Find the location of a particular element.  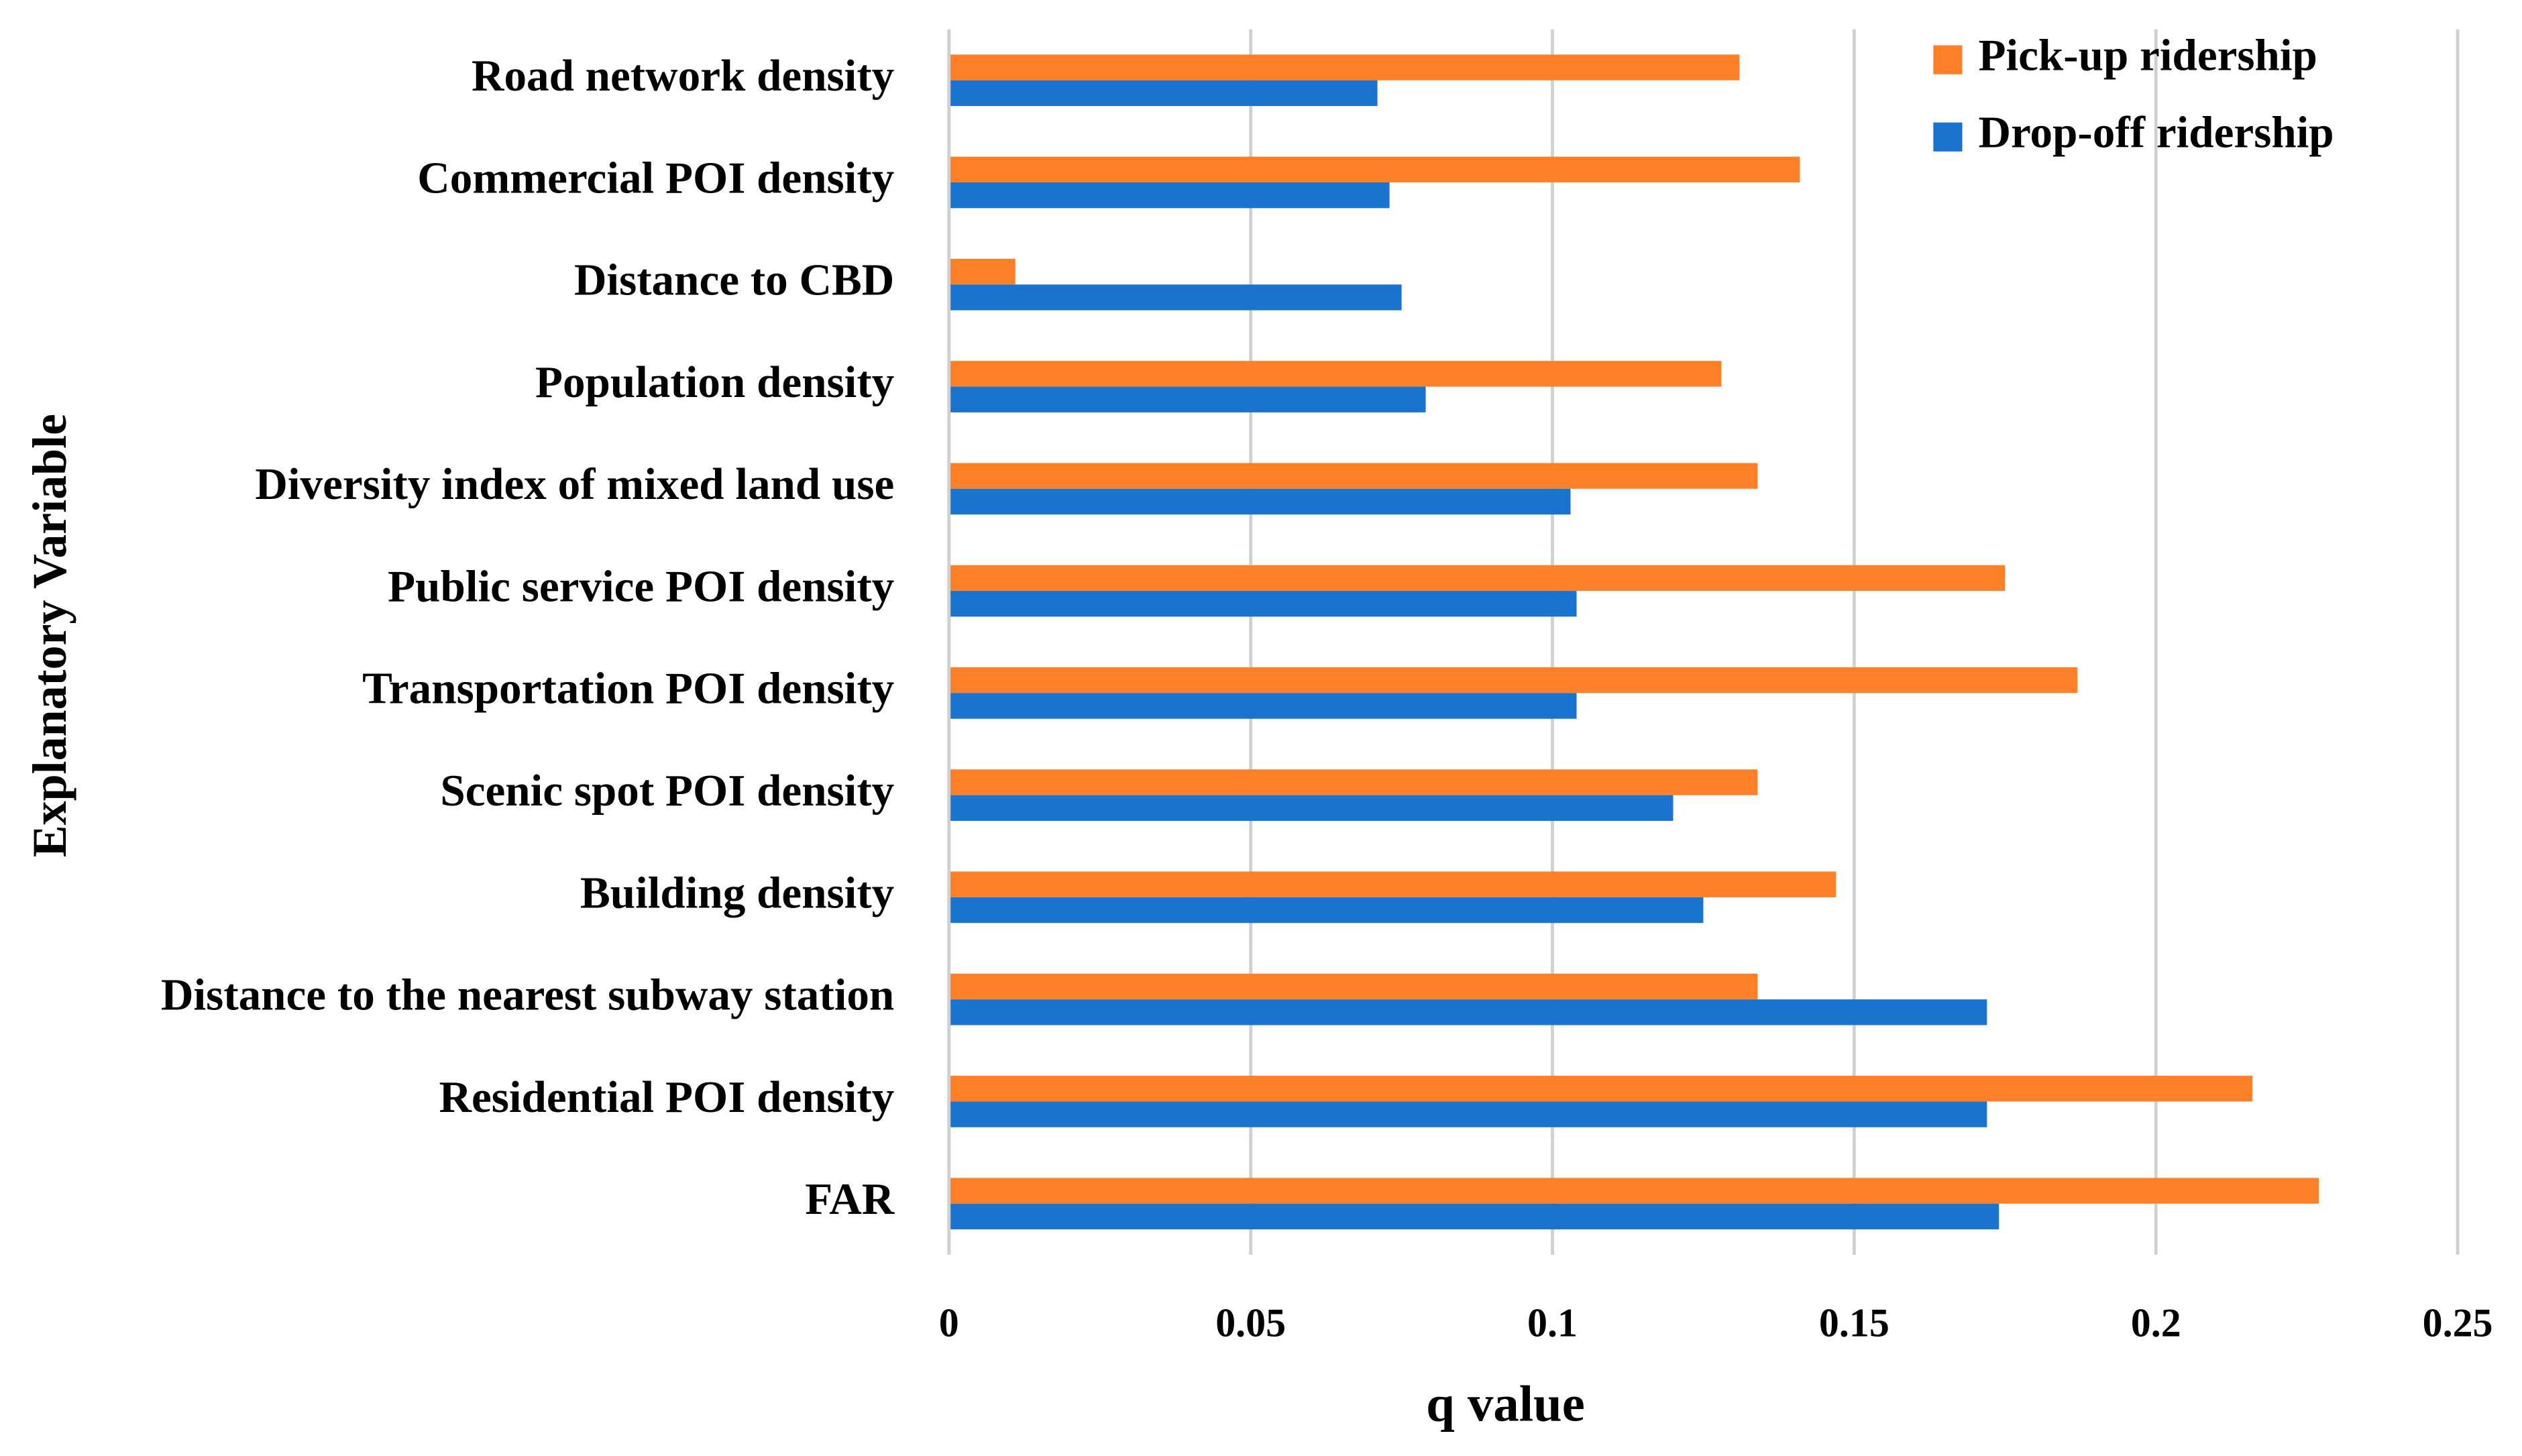

y-tick-label: Diversity index of mixed land use is located at coordinates (575, 484).